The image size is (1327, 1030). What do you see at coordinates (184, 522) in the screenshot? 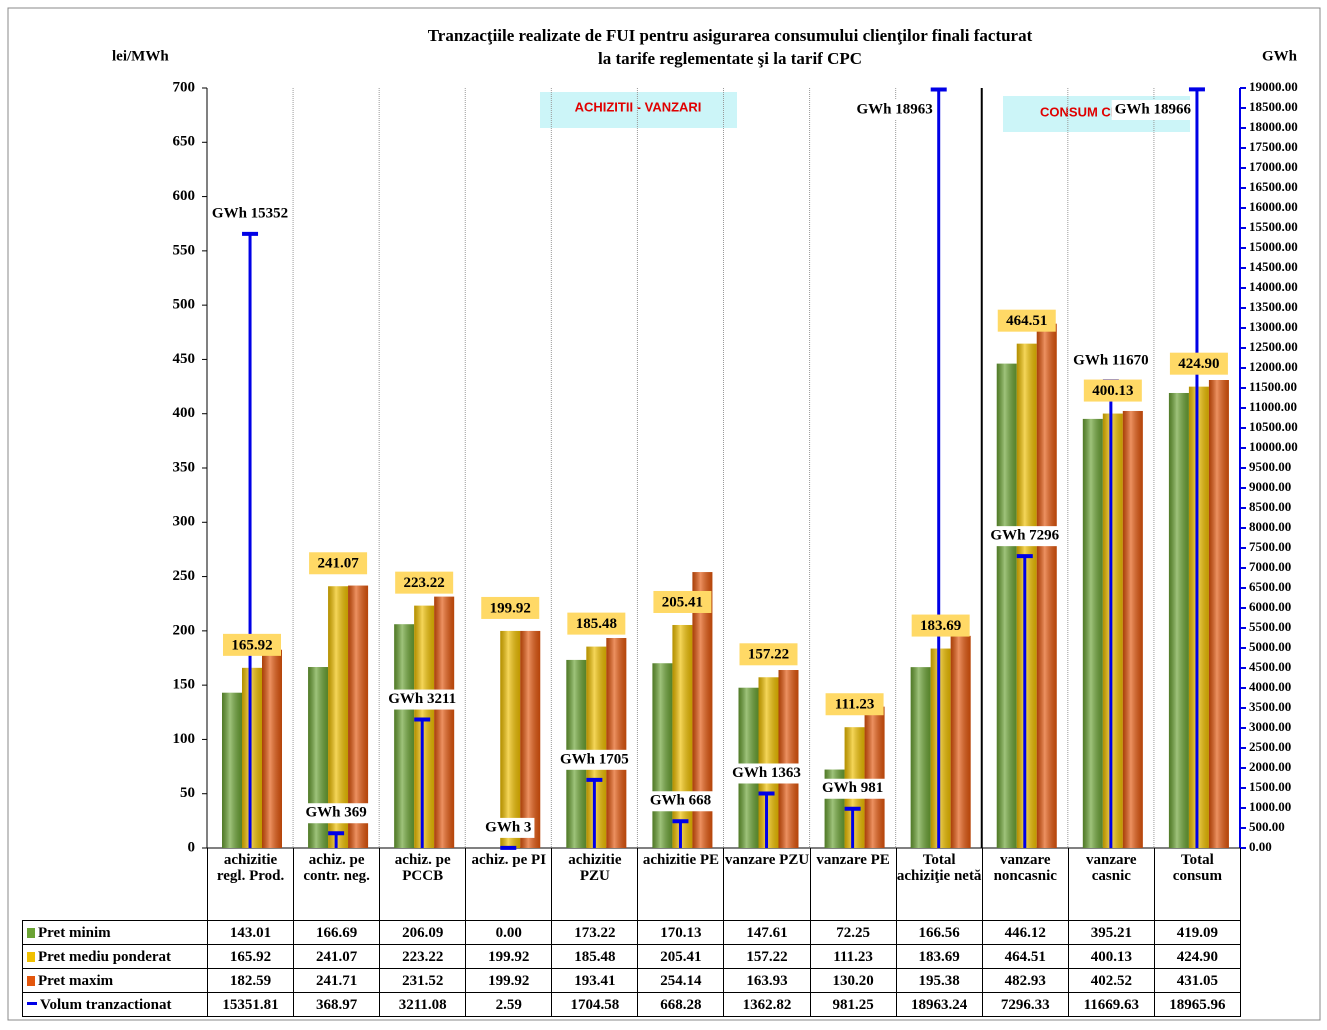
I see `y-tick-label: 300` at bounding box center [184, 522].